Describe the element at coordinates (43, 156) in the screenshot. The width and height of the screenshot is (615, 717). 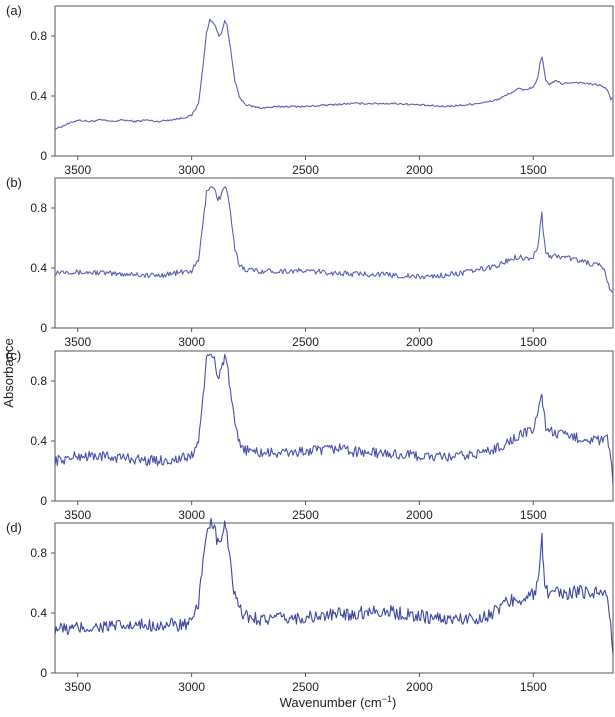
I see `y-tick-label-a-0: 0` at that location.